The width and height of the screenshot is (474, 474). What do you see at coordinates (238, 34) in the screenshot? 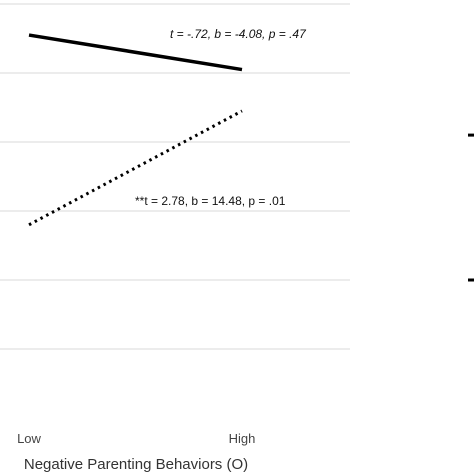
I see `annotation-solid-line: t = -.72, b = -4.08, p = .47` at bounding box center [238, 34].